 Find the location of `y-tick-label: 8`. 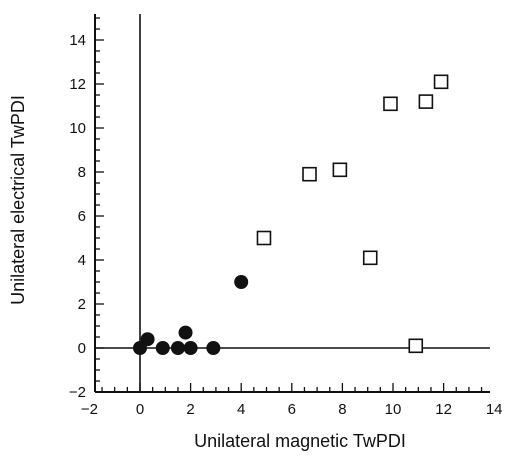

y-tick-label: 8 is located at coordinates (82, 172).